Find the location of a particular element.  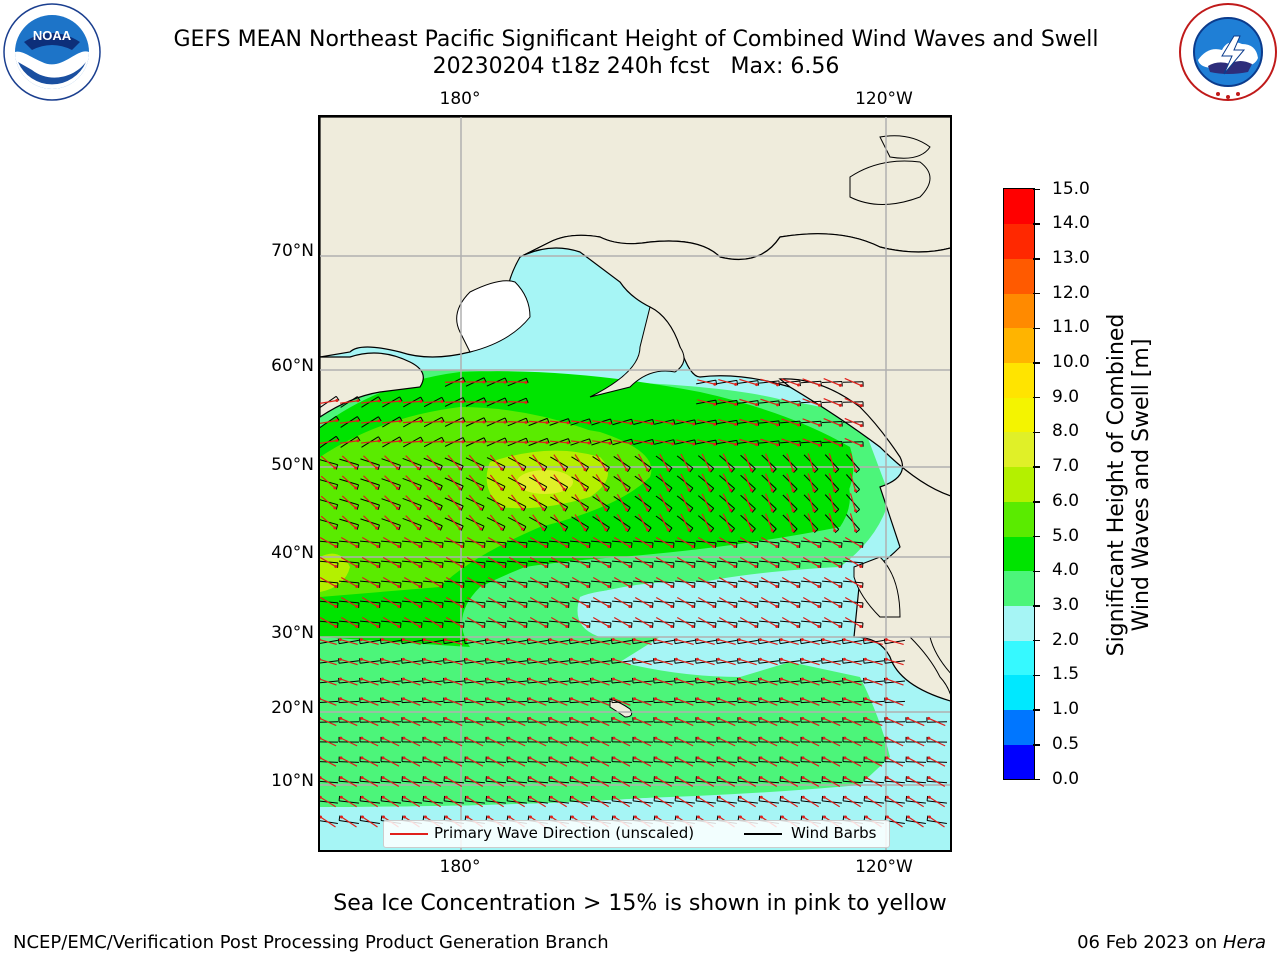

colorbar-tick is located at coordinates (1036, 397).